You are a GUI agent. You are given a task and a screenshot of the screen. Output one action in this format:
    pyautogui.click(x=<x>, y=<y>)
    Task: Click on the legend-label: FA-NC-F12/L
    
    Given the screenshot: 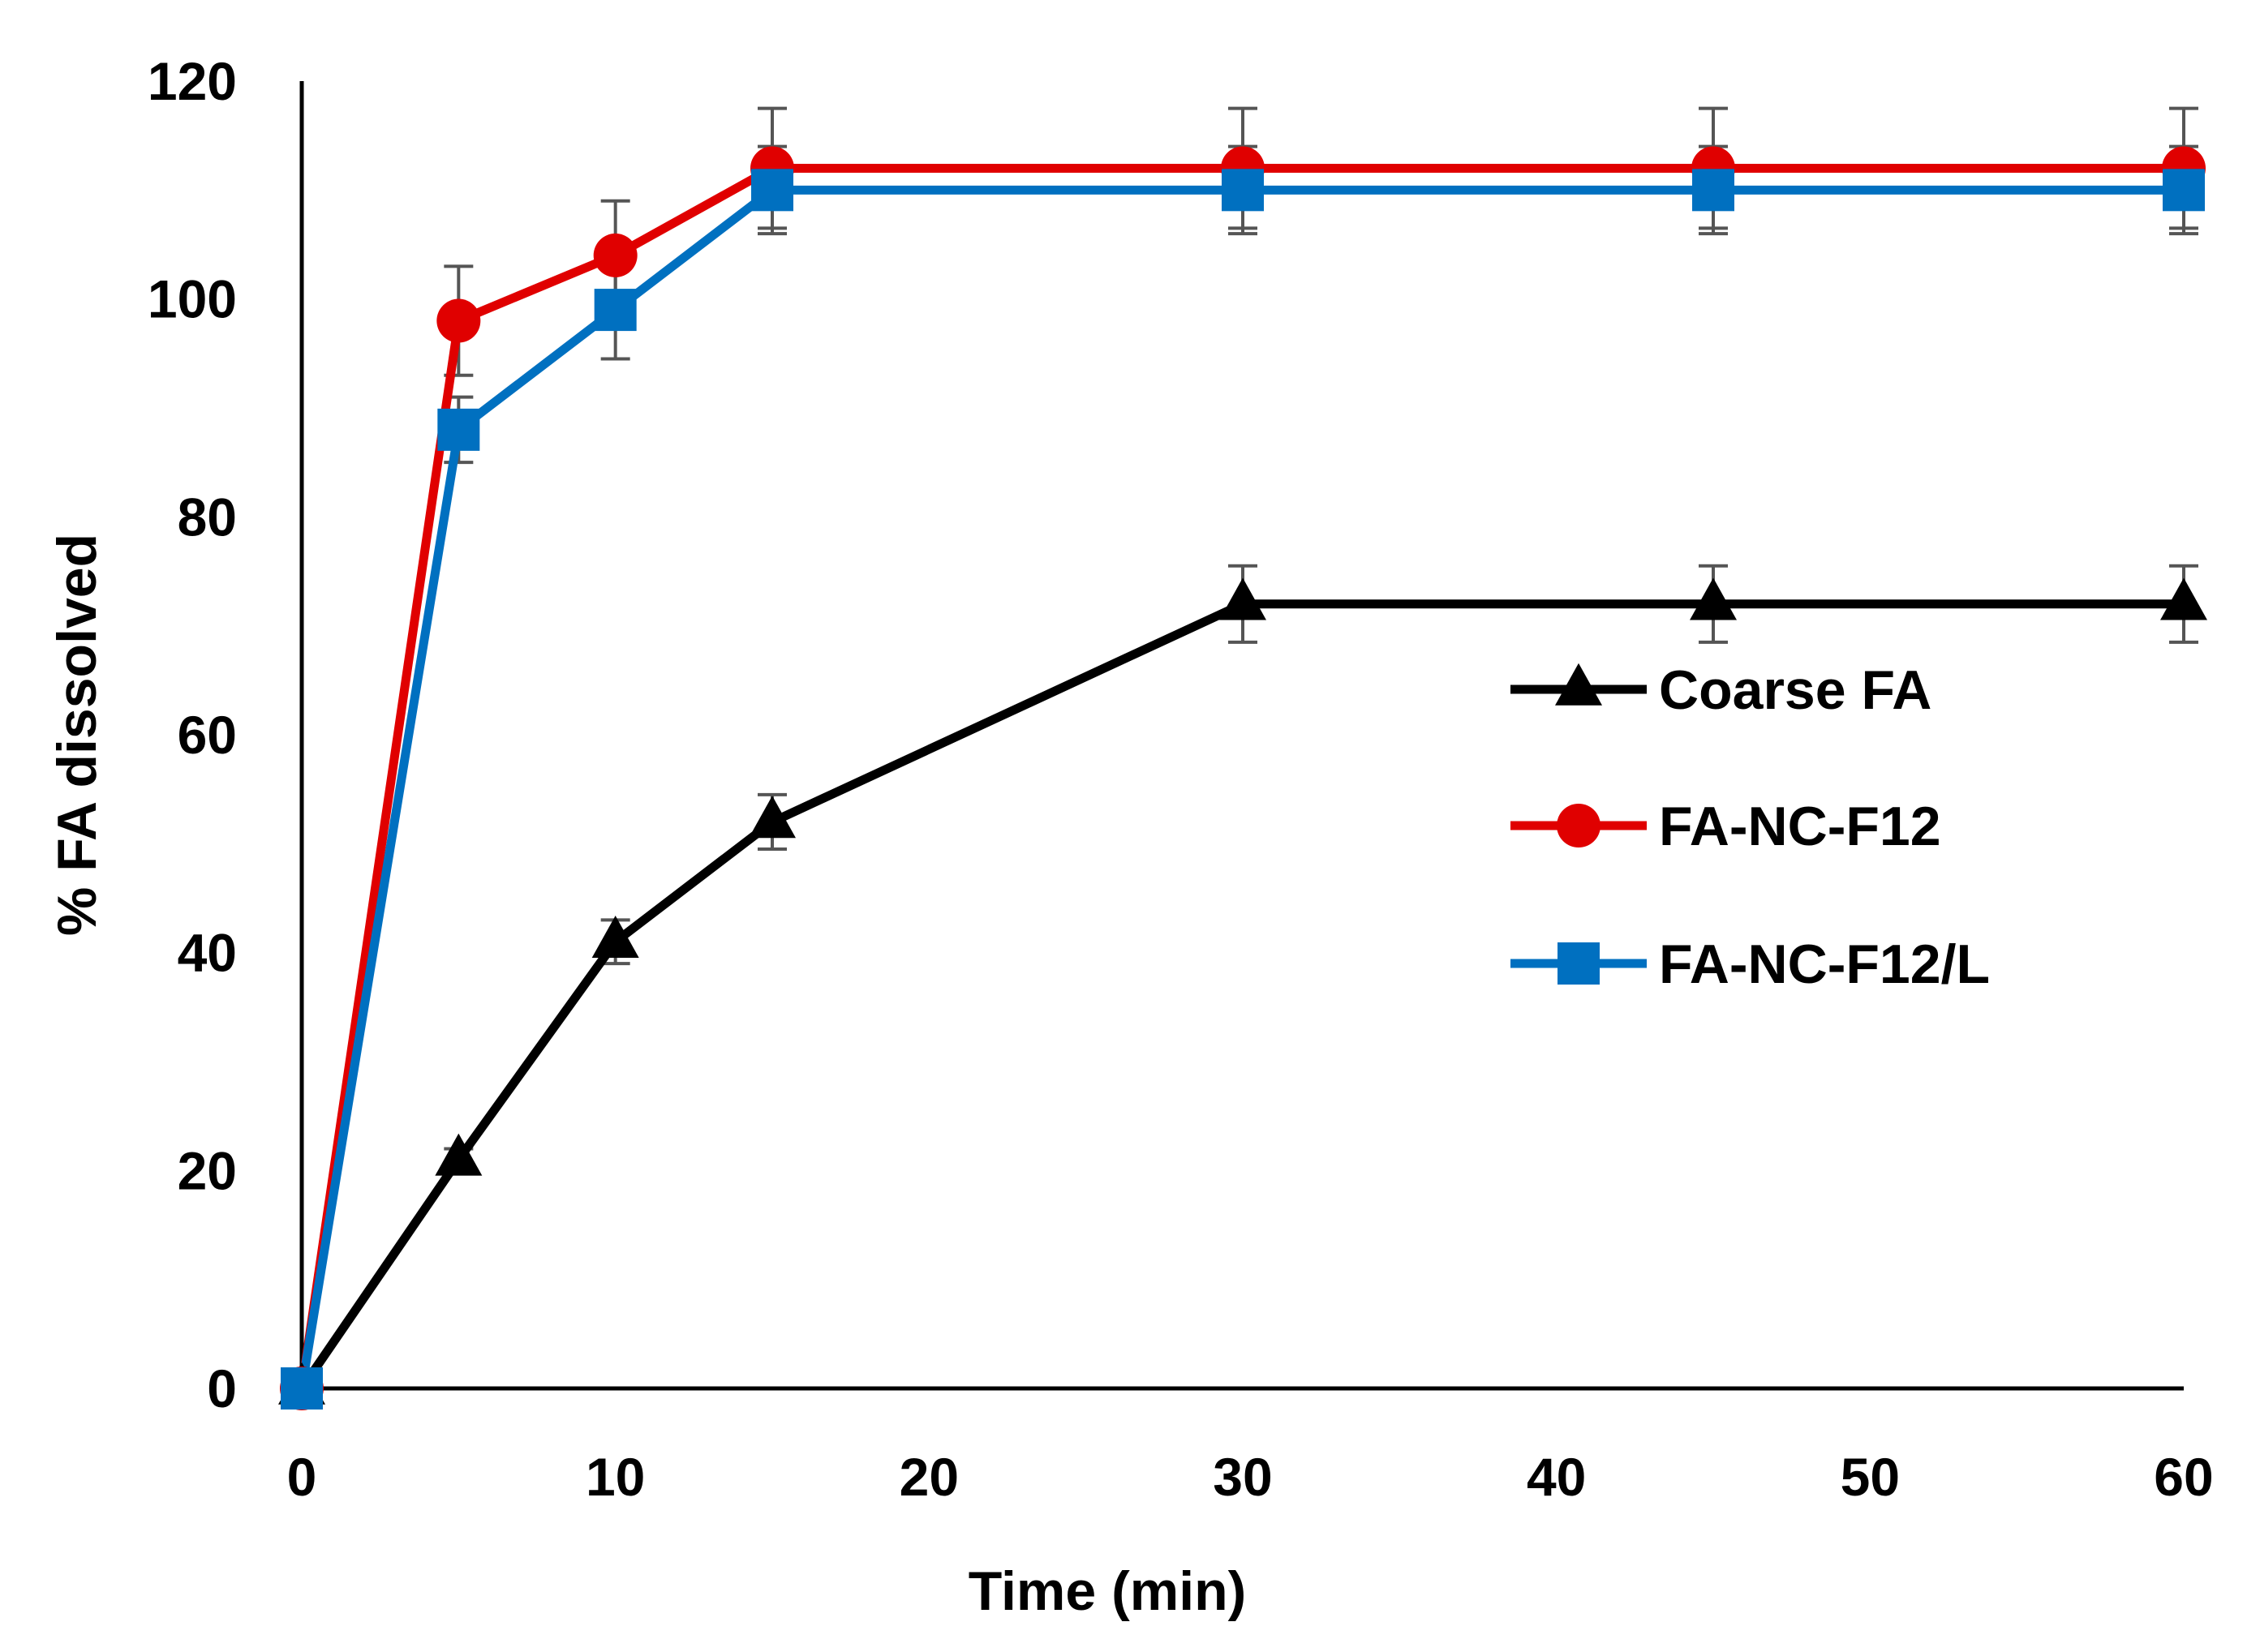 What is the action you would take?
    pyautogui.click(x=1824, y=964)
    